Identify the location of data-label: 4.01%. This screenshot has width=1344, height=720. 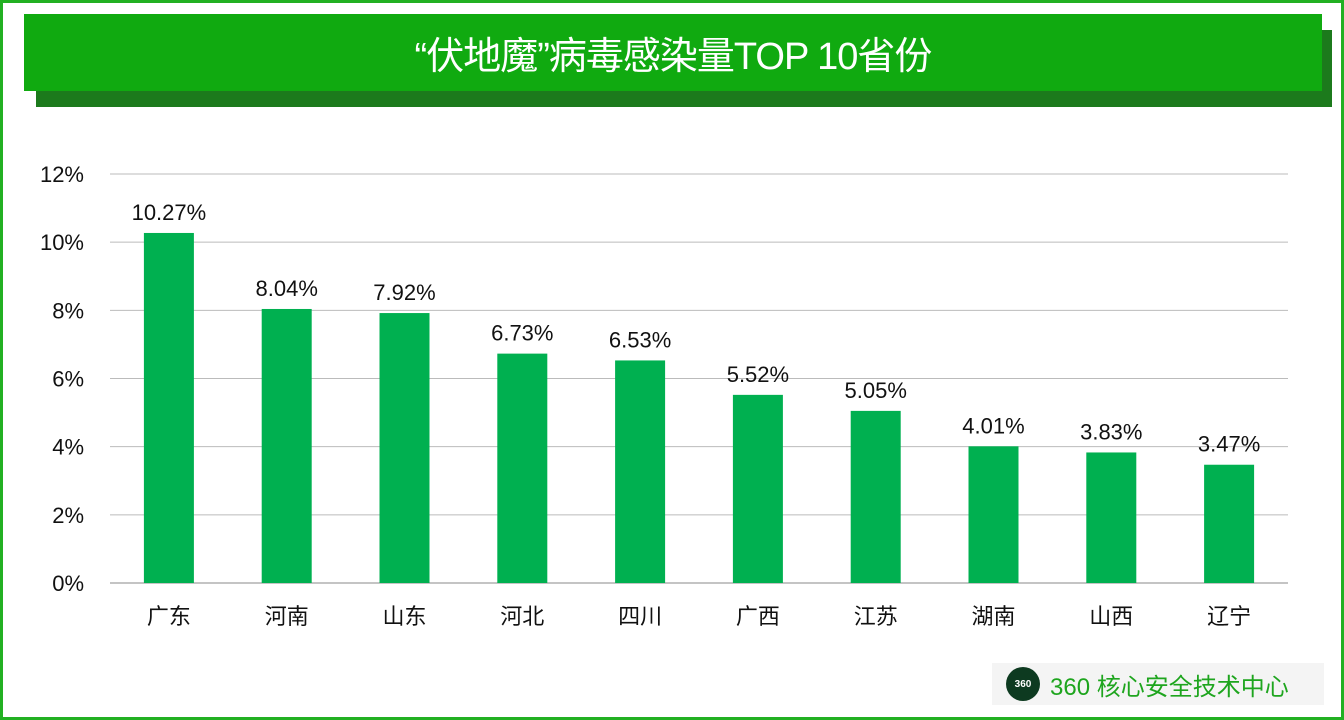
(993, 425).